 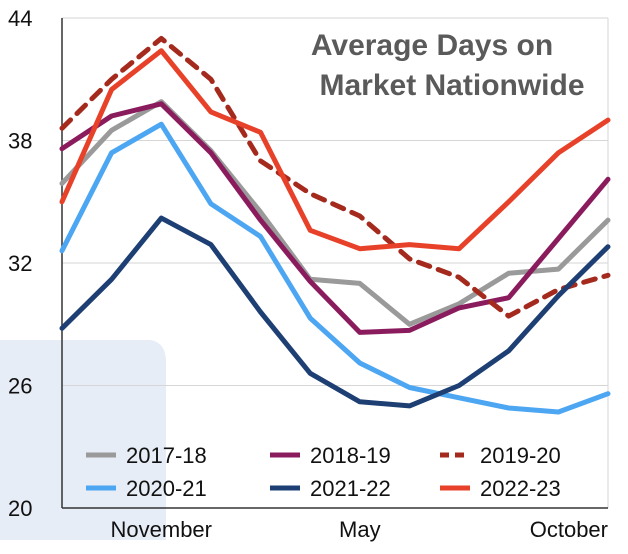 I want to click on legend-label-2018-19: 2018-19, so click(x=350, y=455).